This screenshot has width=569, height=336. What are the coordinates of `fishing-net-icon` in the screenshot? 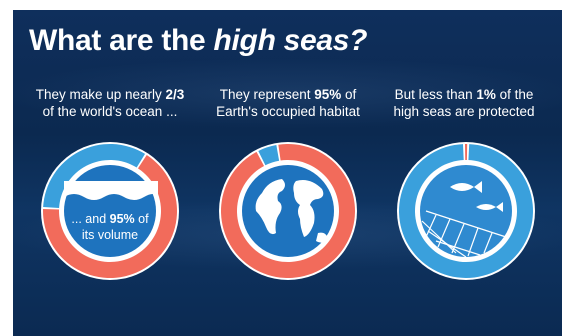 It's located at (464, 234).